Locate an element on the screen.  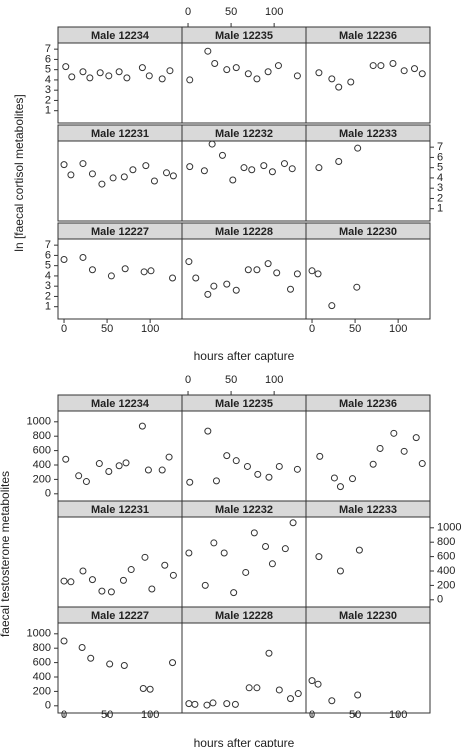
y-axis-label: faecal testosterone metabolites is located at coordinates (6, 554).